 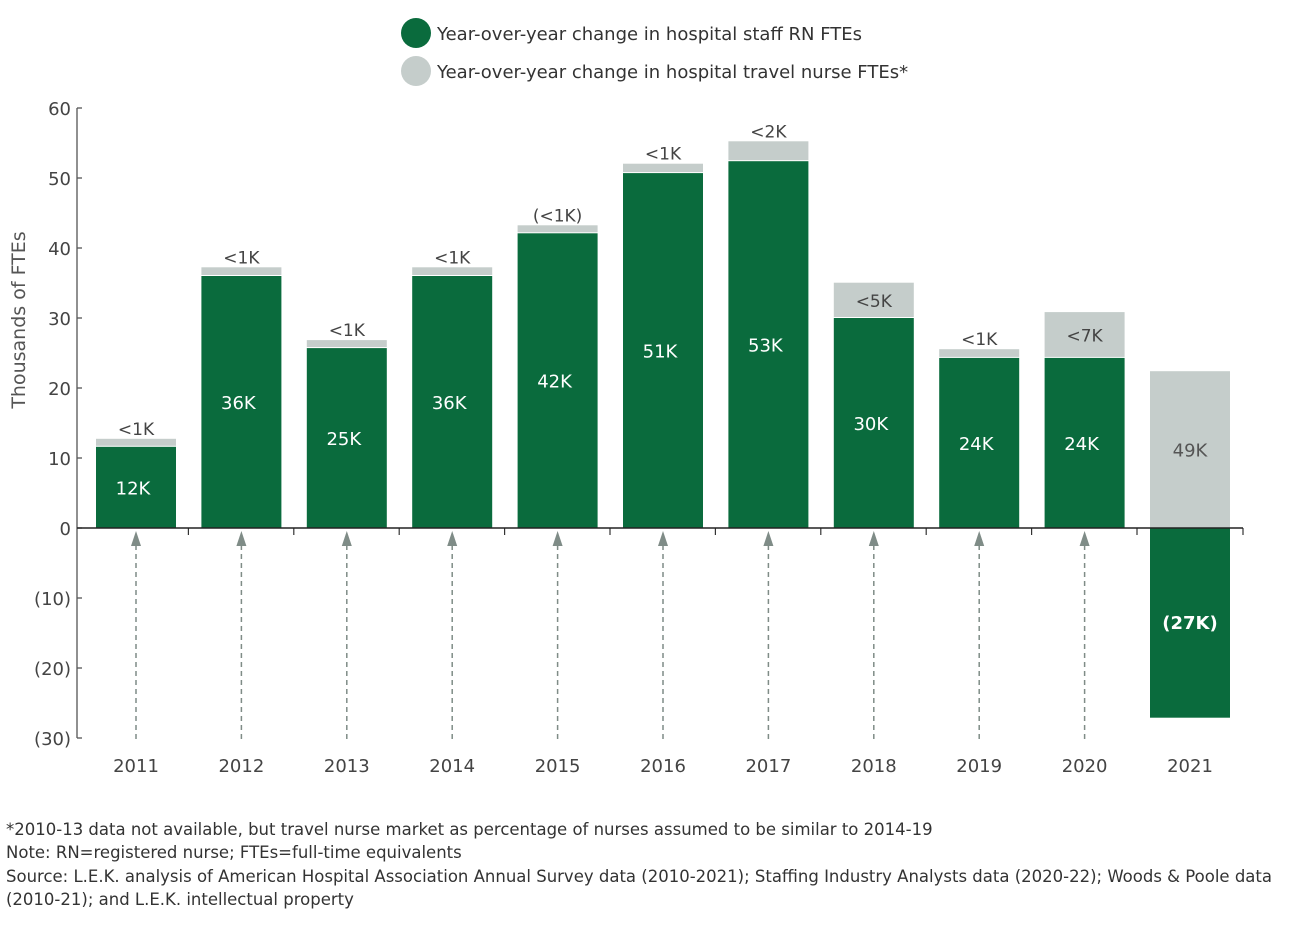 What do you see at coordinates (241, 271) in the screenshot?
I see `bar-travel-2012` at bounding box center [241, 271].